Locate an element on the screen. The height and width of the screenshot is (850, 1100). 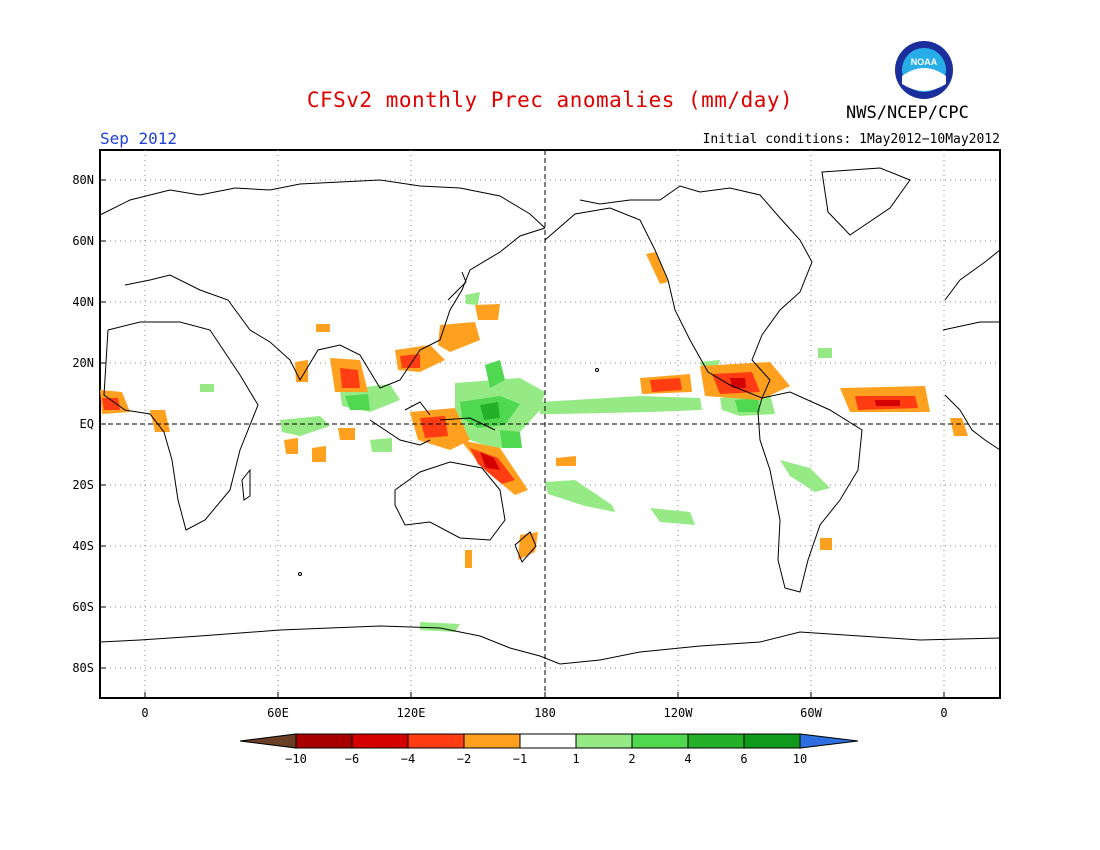
lat-label: 80S is located at coordinates (83, 668).